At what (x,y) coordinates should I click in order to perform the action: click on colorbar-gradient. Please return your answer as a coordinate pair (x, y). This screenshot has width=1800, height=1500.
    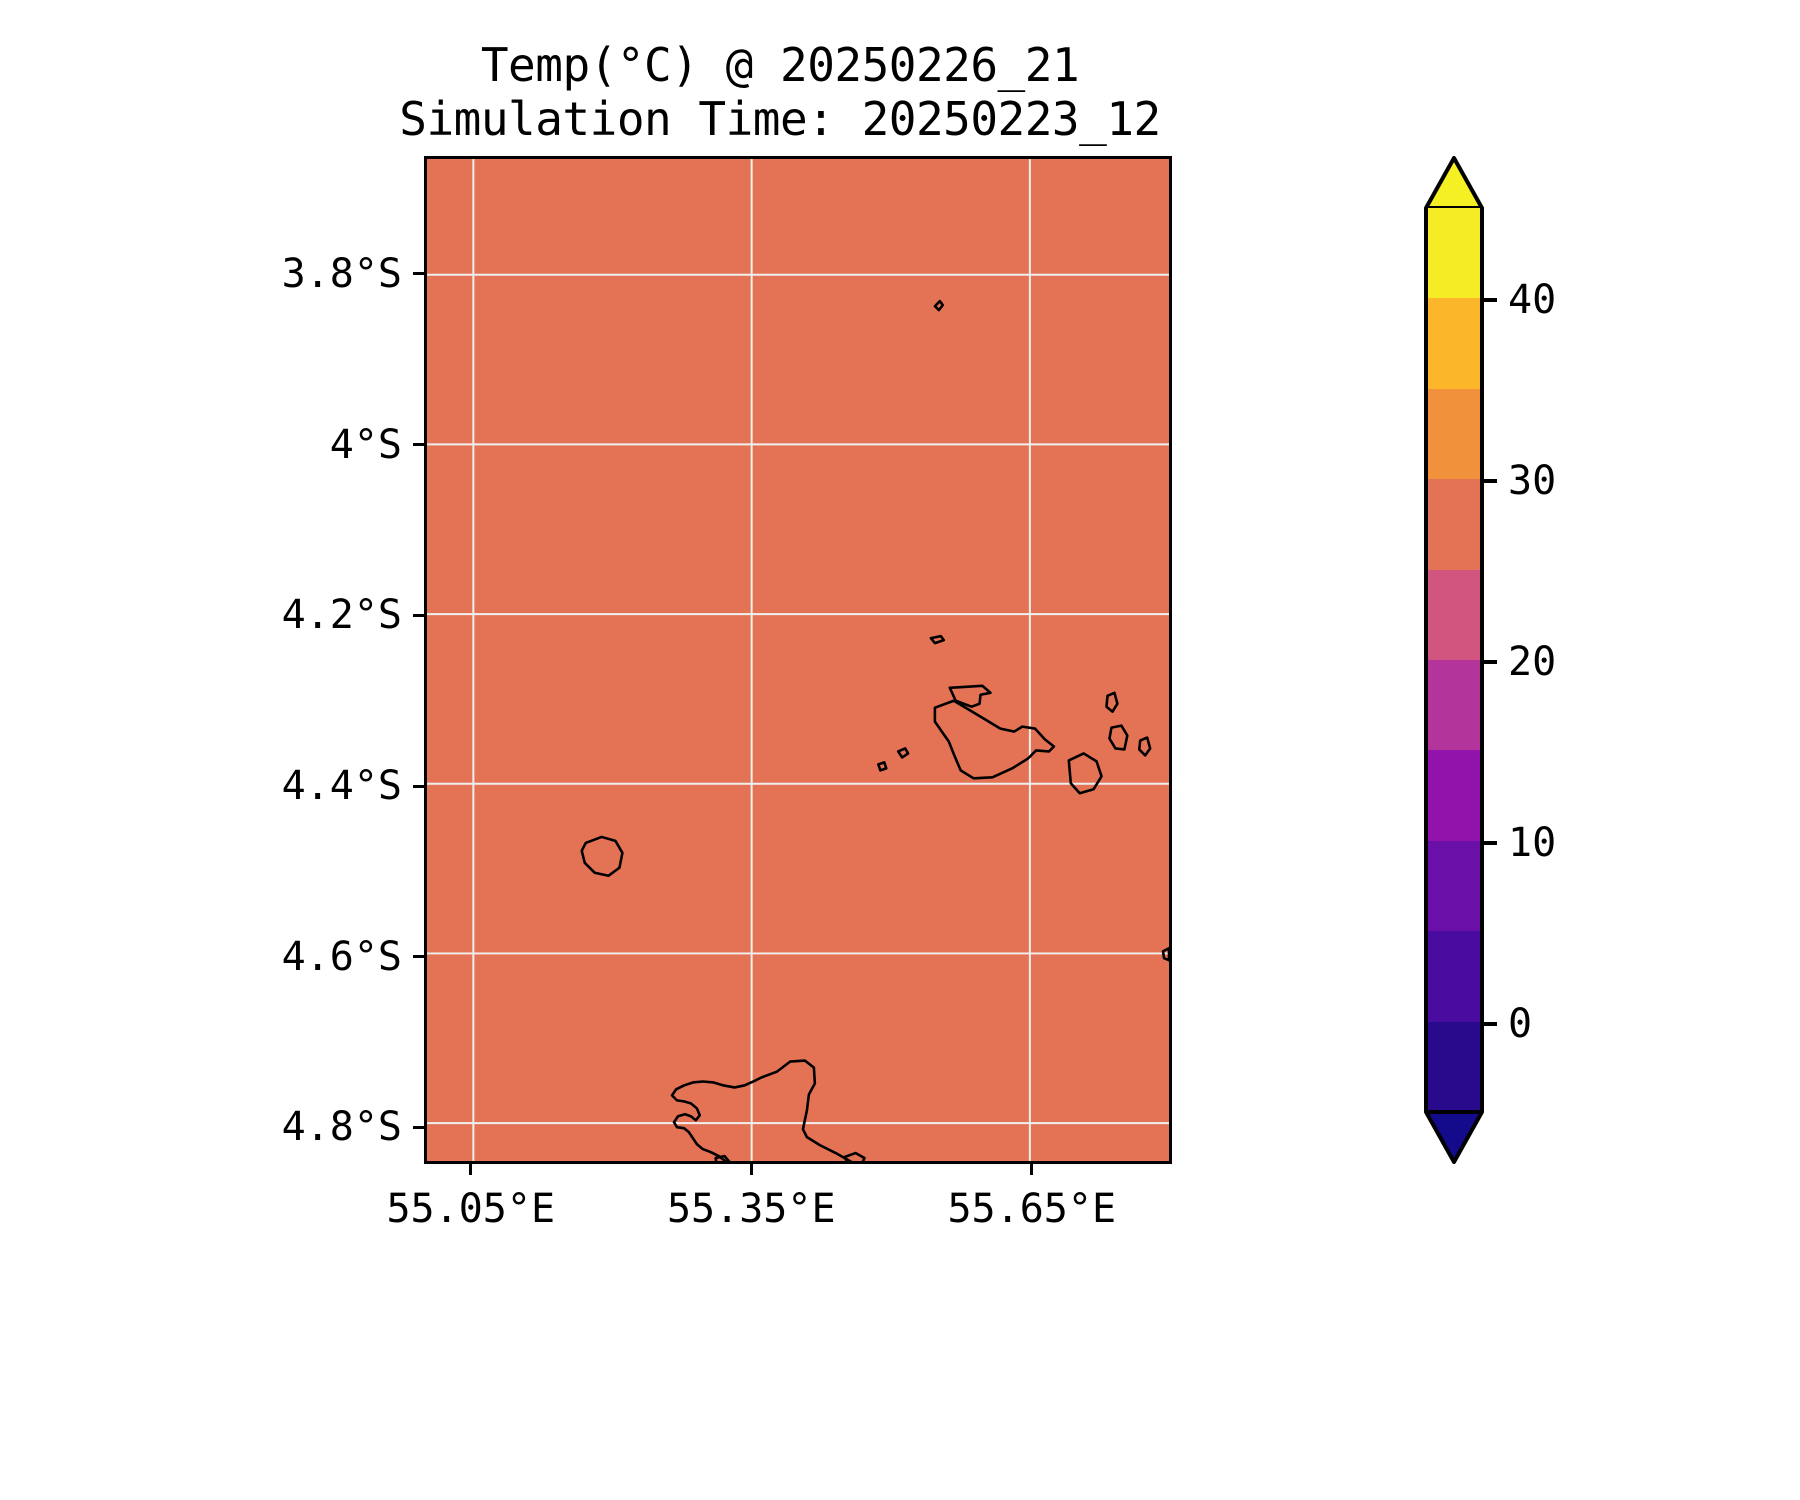
    Looking at the image, I should click on (1454, 660).